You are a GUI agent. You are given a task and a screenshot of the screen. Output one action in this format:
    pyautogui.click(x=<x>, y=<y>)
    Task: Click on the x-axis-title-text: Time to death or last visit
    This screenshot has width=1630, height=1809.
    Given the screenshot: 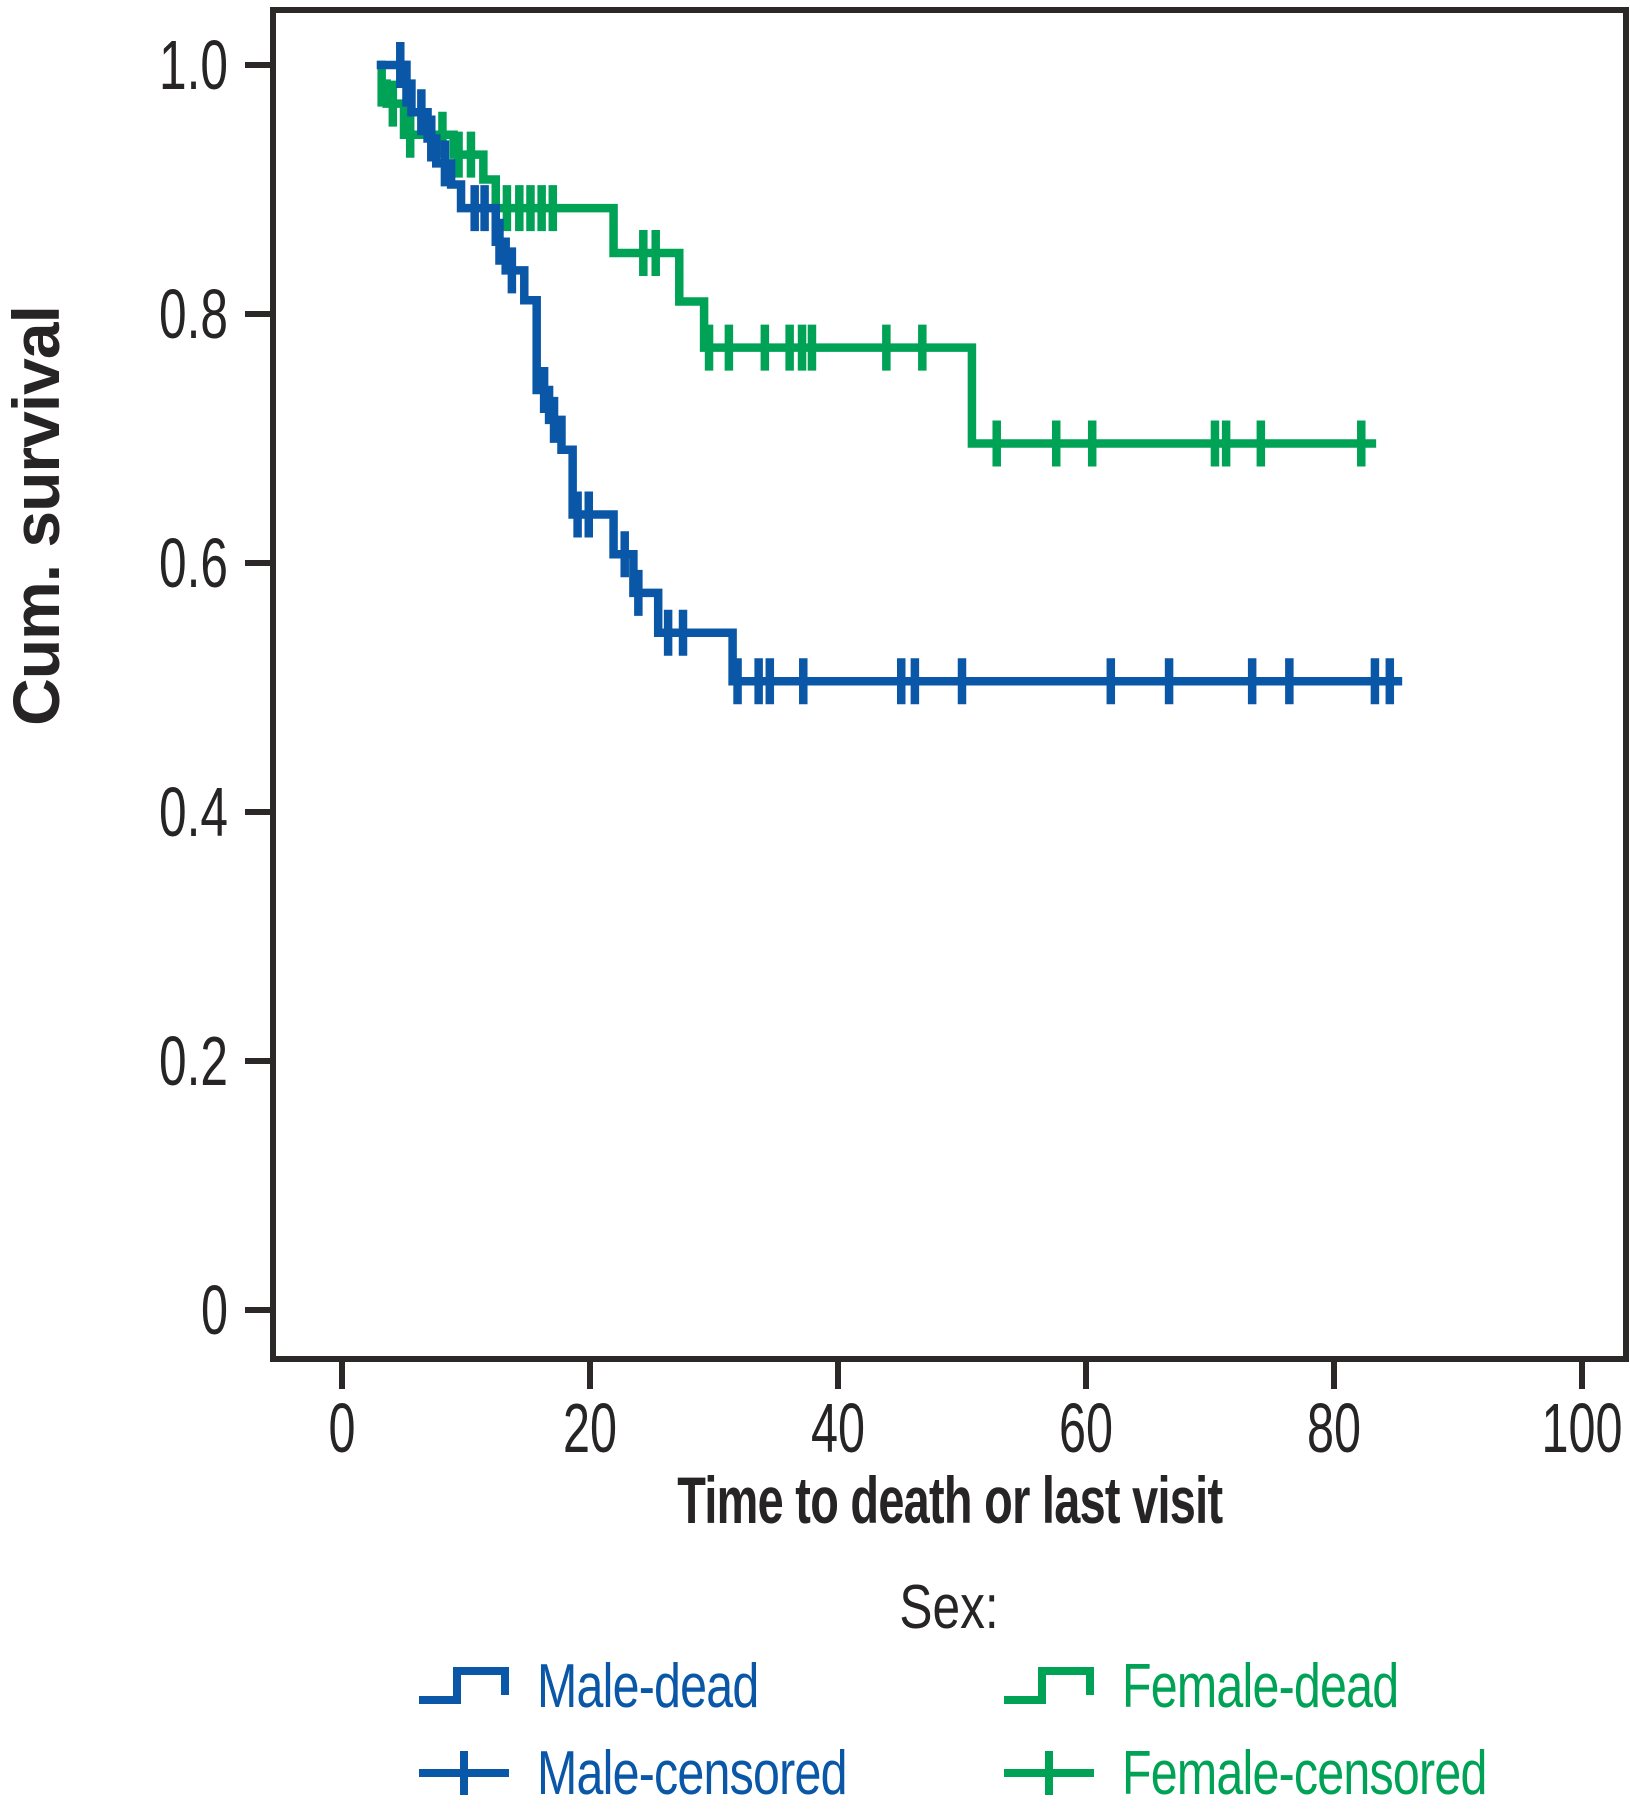 What is the action you would take?
    pyautogui.click(x=949, y=1500)
    